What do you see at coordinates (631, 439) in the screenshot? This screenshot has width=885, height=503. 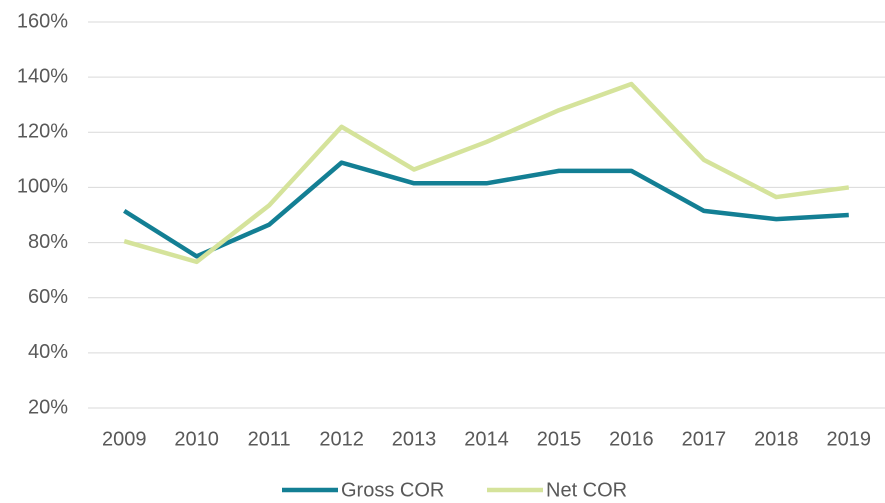 I see `x-tick-label: 2016` at bounding box center [631, 439].